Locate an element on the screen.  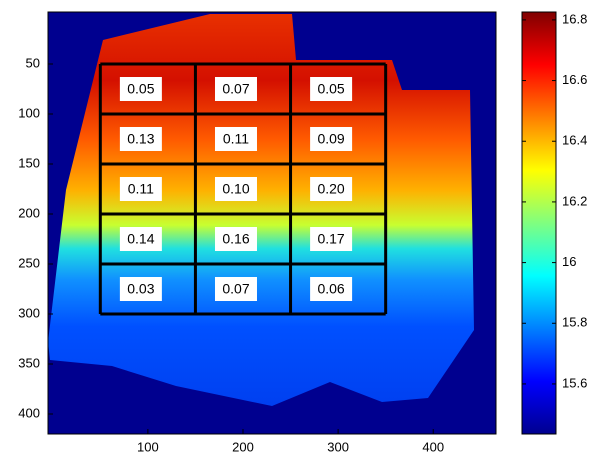
cell-label: 0.16 is located at coordinates (235, 239).